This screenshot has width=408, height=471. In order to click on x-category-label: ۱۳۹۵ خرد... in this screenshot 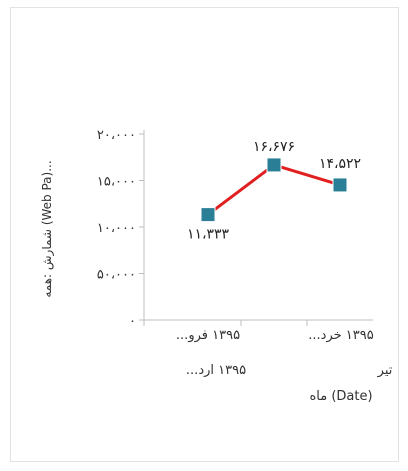, I will do `click(340, 335)`.